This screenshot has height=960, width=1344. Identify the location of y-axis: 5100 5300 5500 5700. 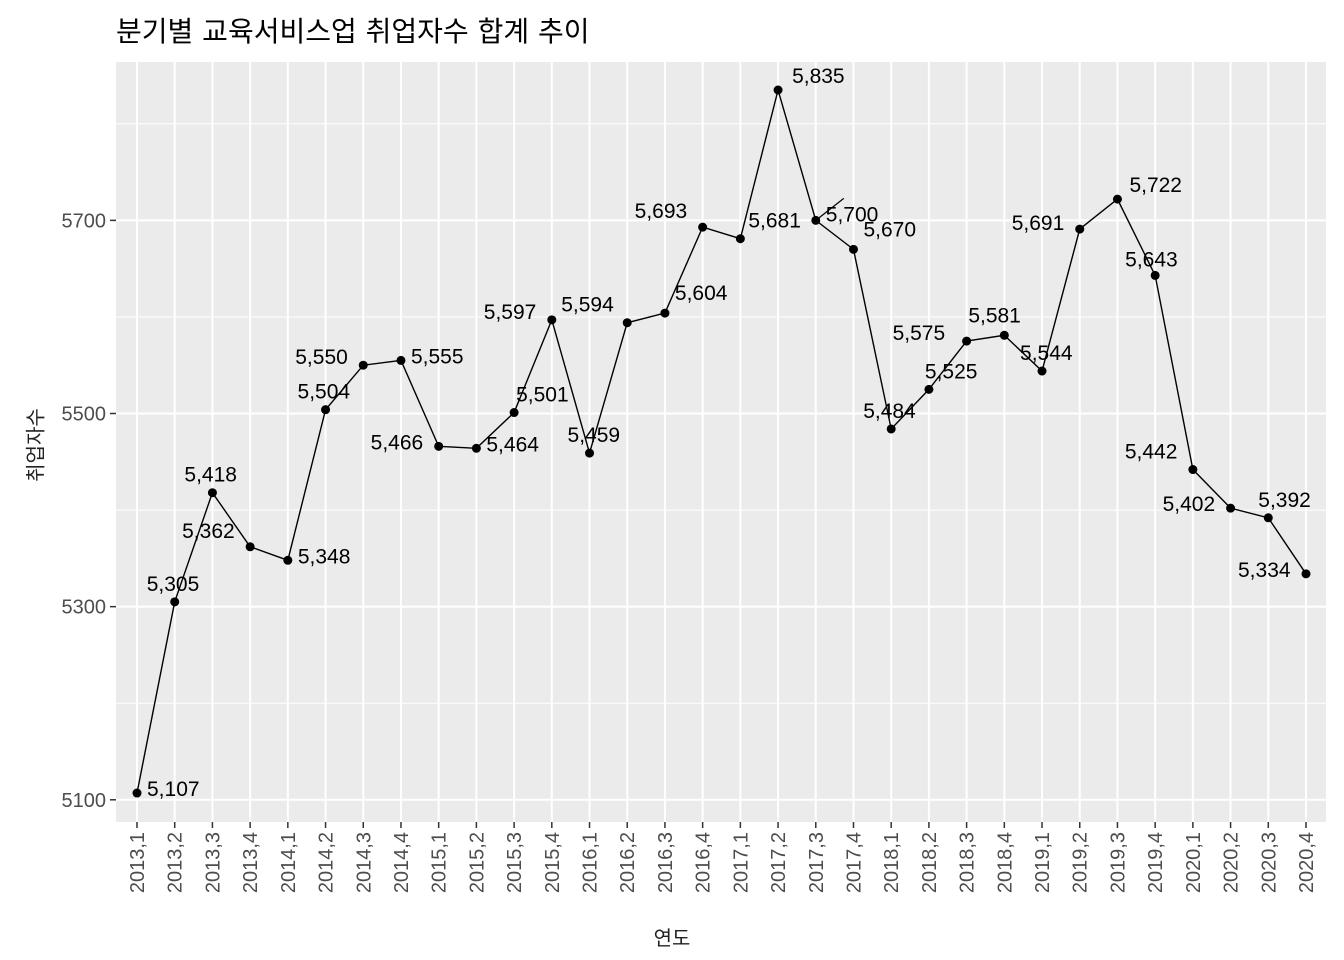
(89, 511).